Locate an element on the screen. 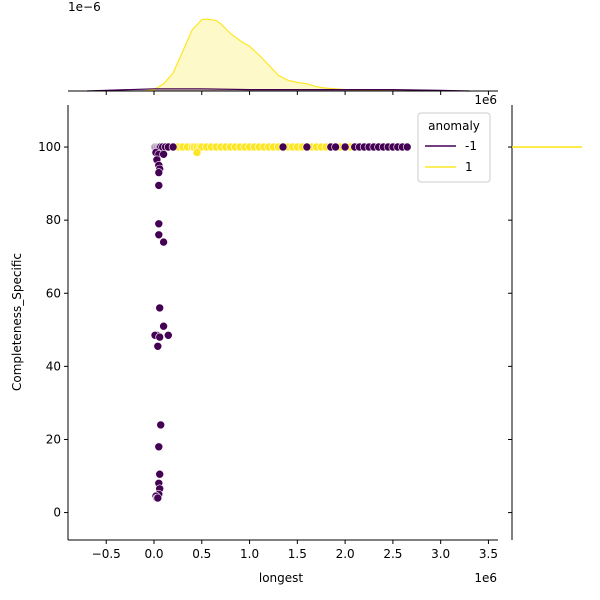 The width and height of the screenshot is (600, 600). y-tick-label: 20 is located at coordinates (53, 439).